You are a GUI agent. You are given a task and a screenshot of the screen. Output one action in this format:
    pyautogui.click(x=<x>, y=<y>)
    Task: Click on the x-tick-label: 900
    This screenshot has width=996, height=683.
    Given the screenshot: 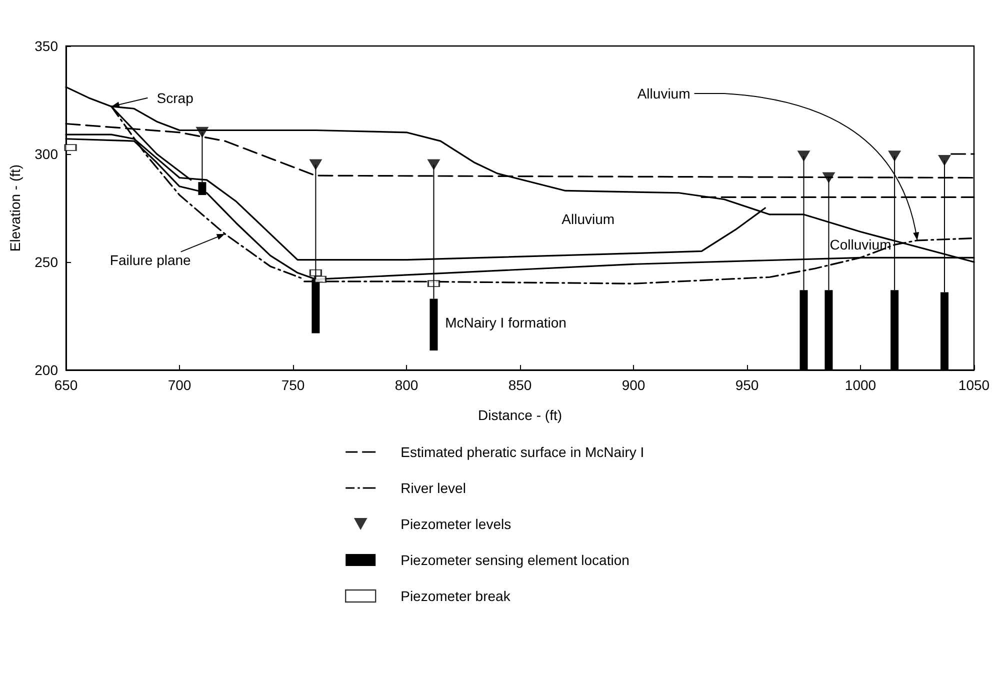 What is the action you would take?
    pyautogui.click(x=634, y=385)
    